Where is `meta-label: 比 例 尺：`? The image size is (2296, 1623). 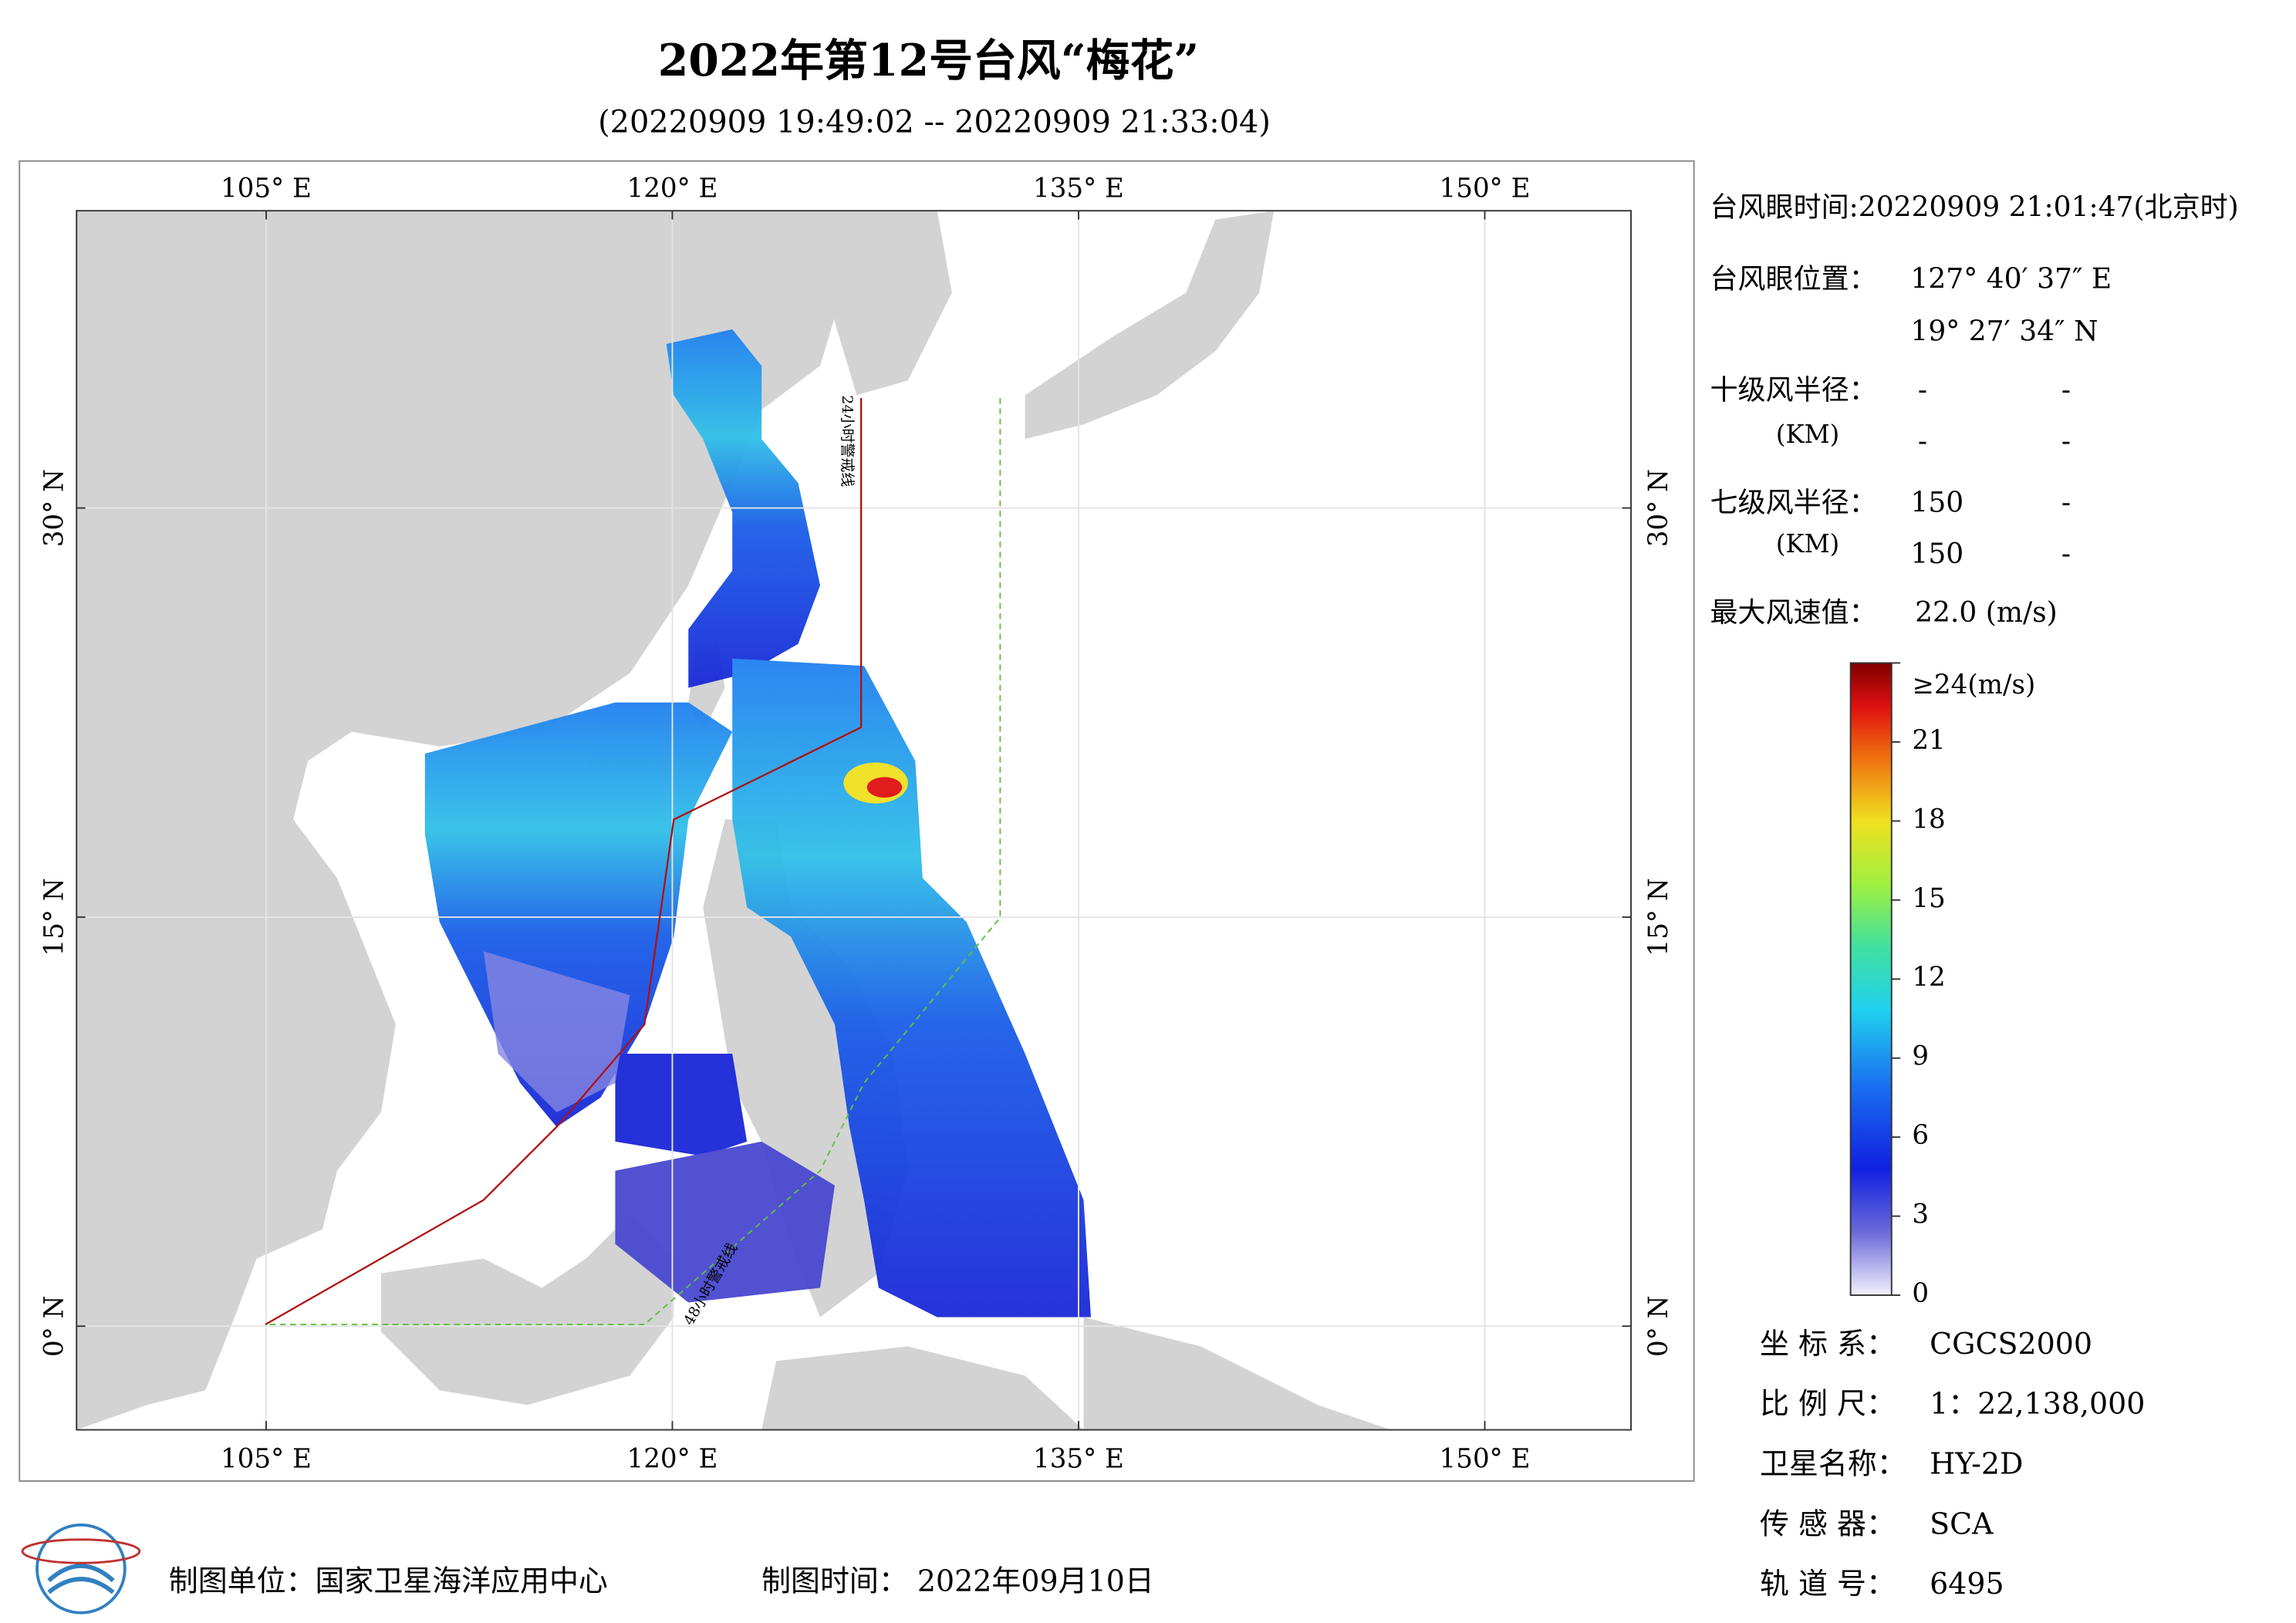
meta-label: 比 例 尺： is located at coordinates (1828, 1404).